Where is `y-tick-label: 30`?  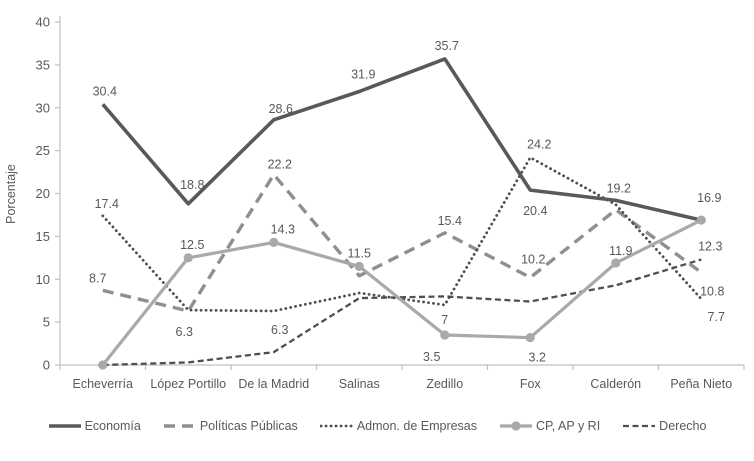
y-tick-label: 30 is located at coordinates (43, 107).